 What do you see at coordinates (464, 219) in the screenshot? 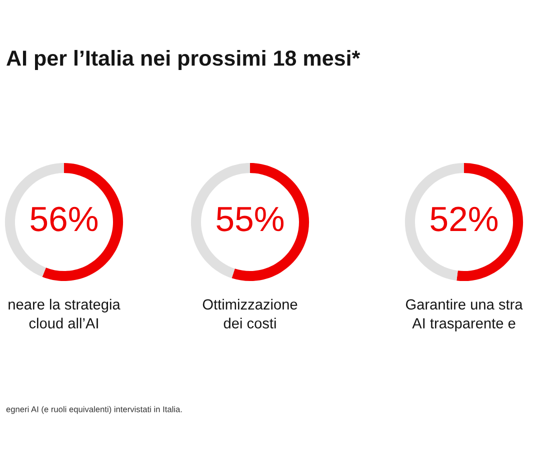
I see `data-label: 52%` at bounding box center [464, 219].